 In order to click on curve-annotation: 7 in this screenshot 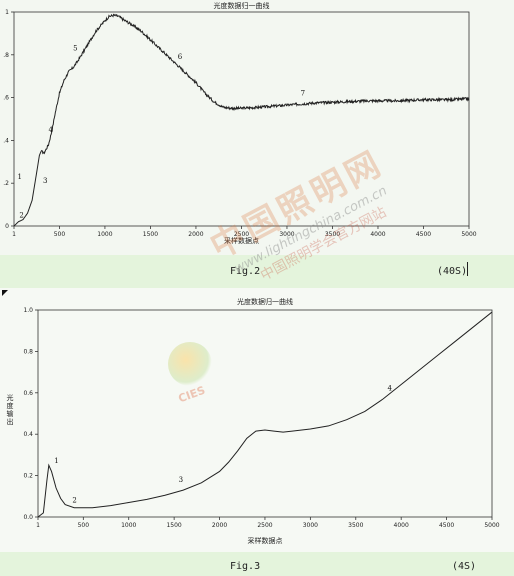, I will do `click(303, 93)`.